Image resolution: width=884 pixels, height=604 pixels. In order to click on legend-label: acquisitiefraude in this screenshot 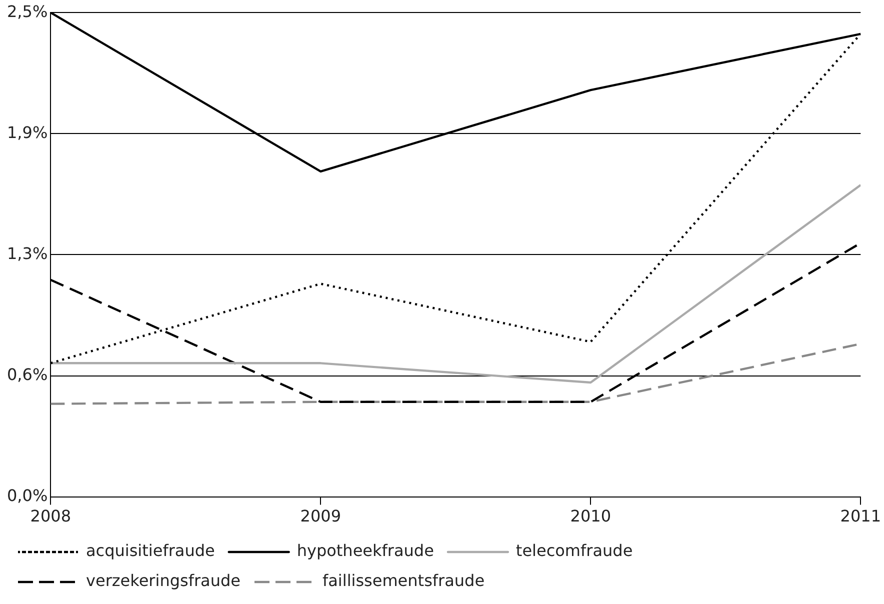, I will do `click(150, 550)`.